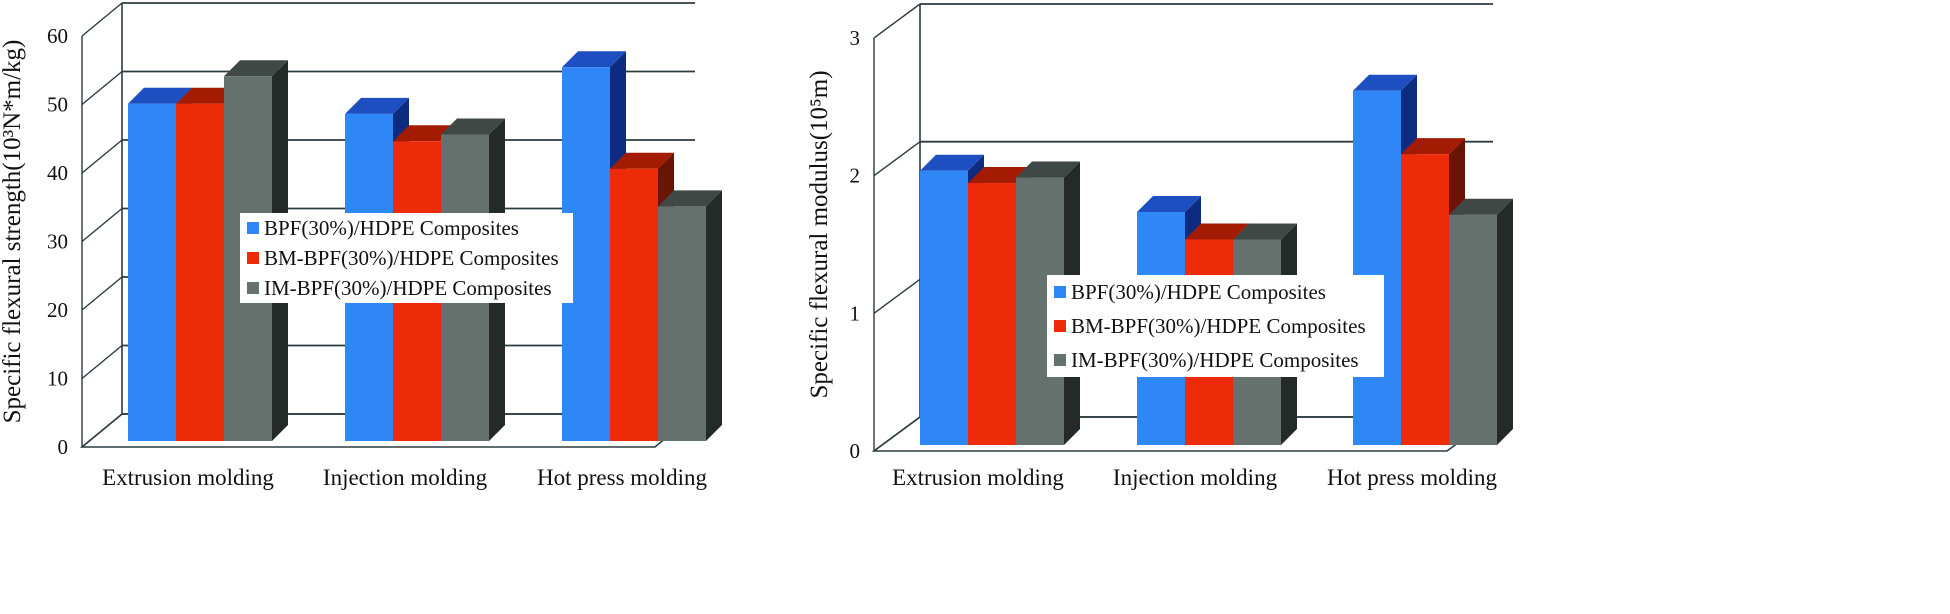  I want to click on y-axis-label: Specific flexural strength(10³N*m/kg), so click(13, 232).